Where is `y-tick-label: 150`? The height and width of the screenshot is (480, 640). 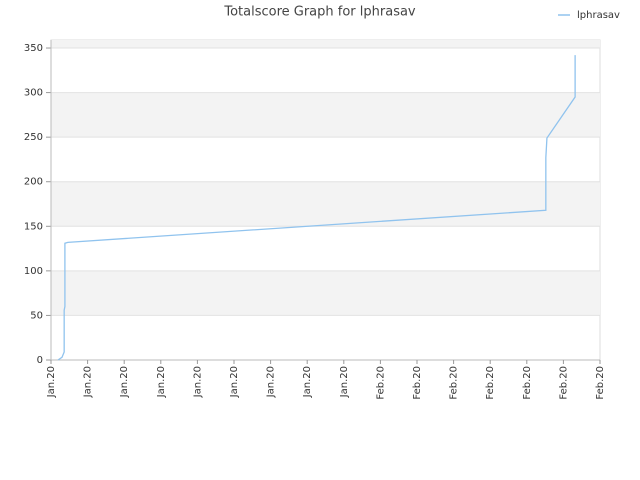 y-tick-label: 150 is located at coordinates (33, 226).